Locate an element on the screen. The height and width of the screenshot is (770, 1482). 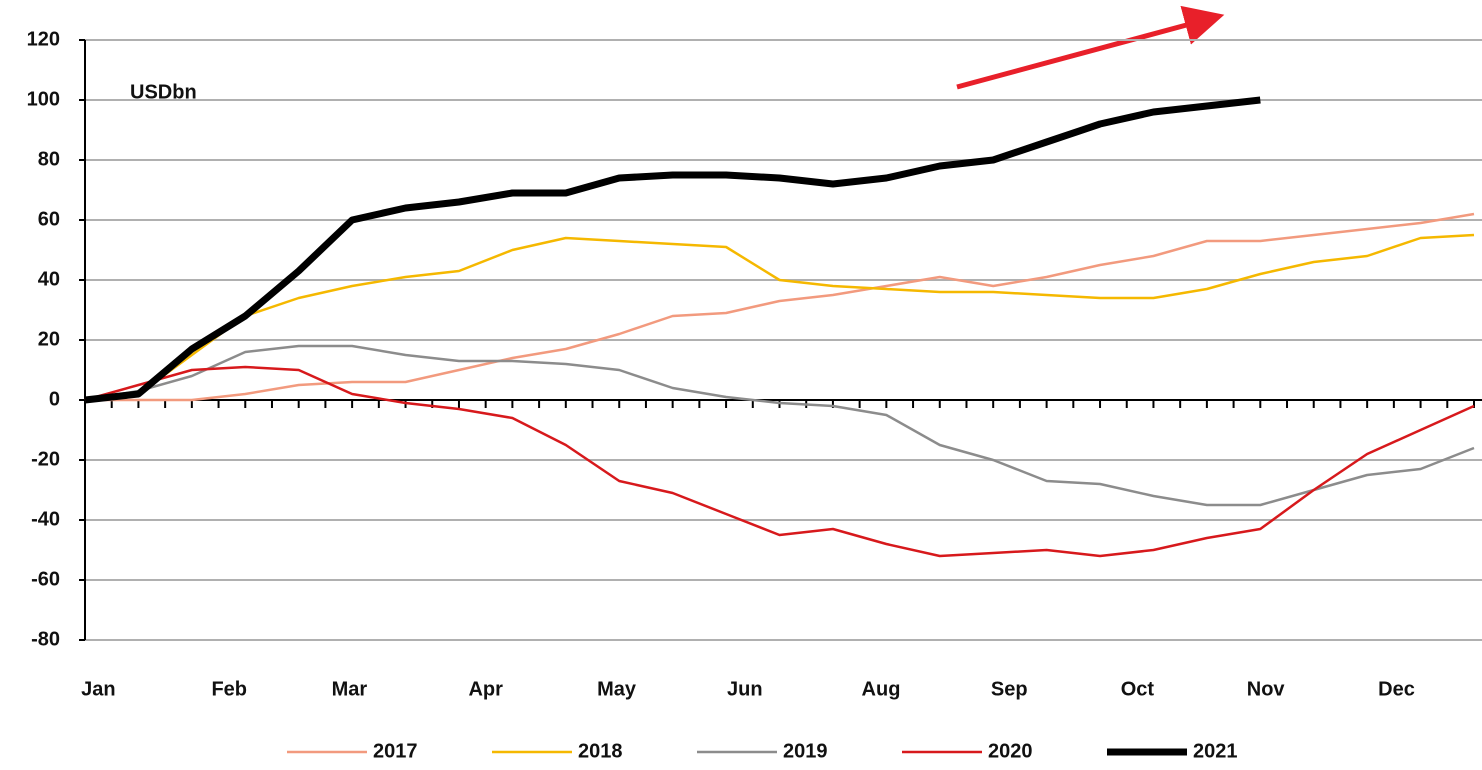
y-tick-label: 100 is located at coordinates (43, 99).